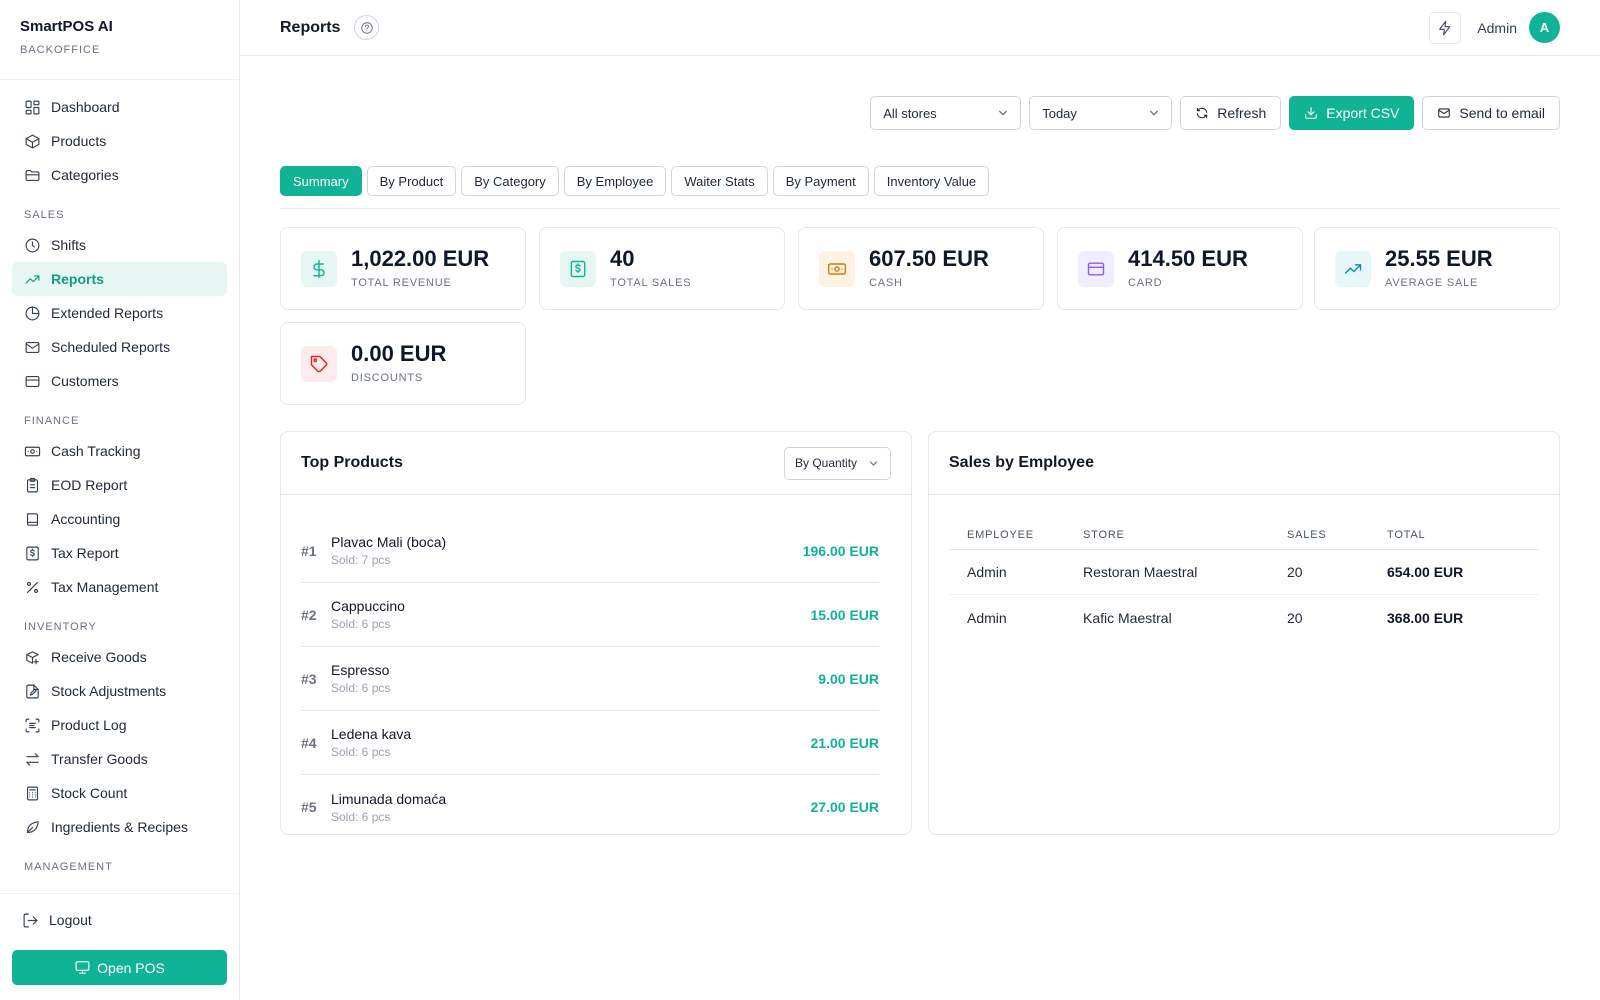 The image size is (1600, 1000). What do you see at coordinates (590, 679) in the screenshot?
I see `list-item: #3 Espresso Sold: 6 pcs 9.00 EUR` at bounding box center [590, 679].